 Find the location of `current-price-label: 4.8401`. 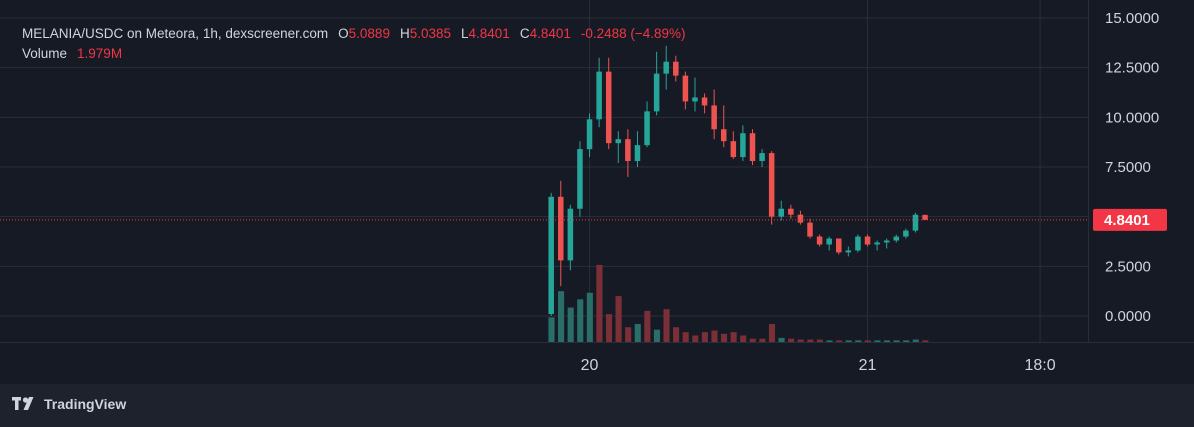

current-price-label: 4.8401 is located at coordinates (1127, 220).